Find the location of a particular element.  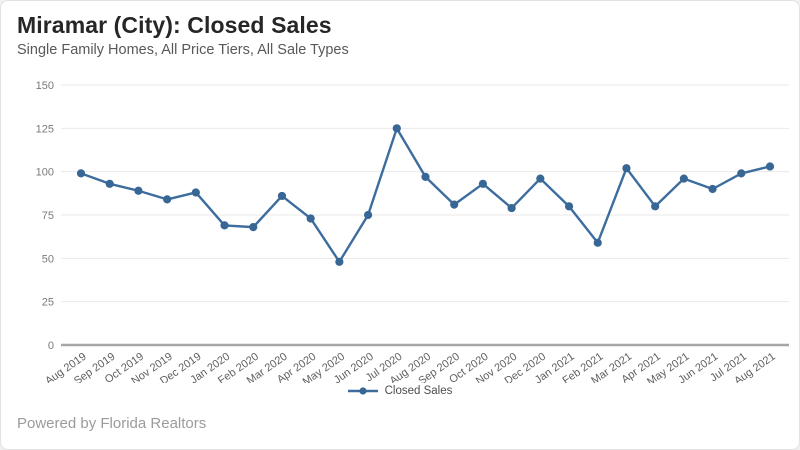

page-title: Miramar (City): Closed Sales is located at coordinates (174, 25).